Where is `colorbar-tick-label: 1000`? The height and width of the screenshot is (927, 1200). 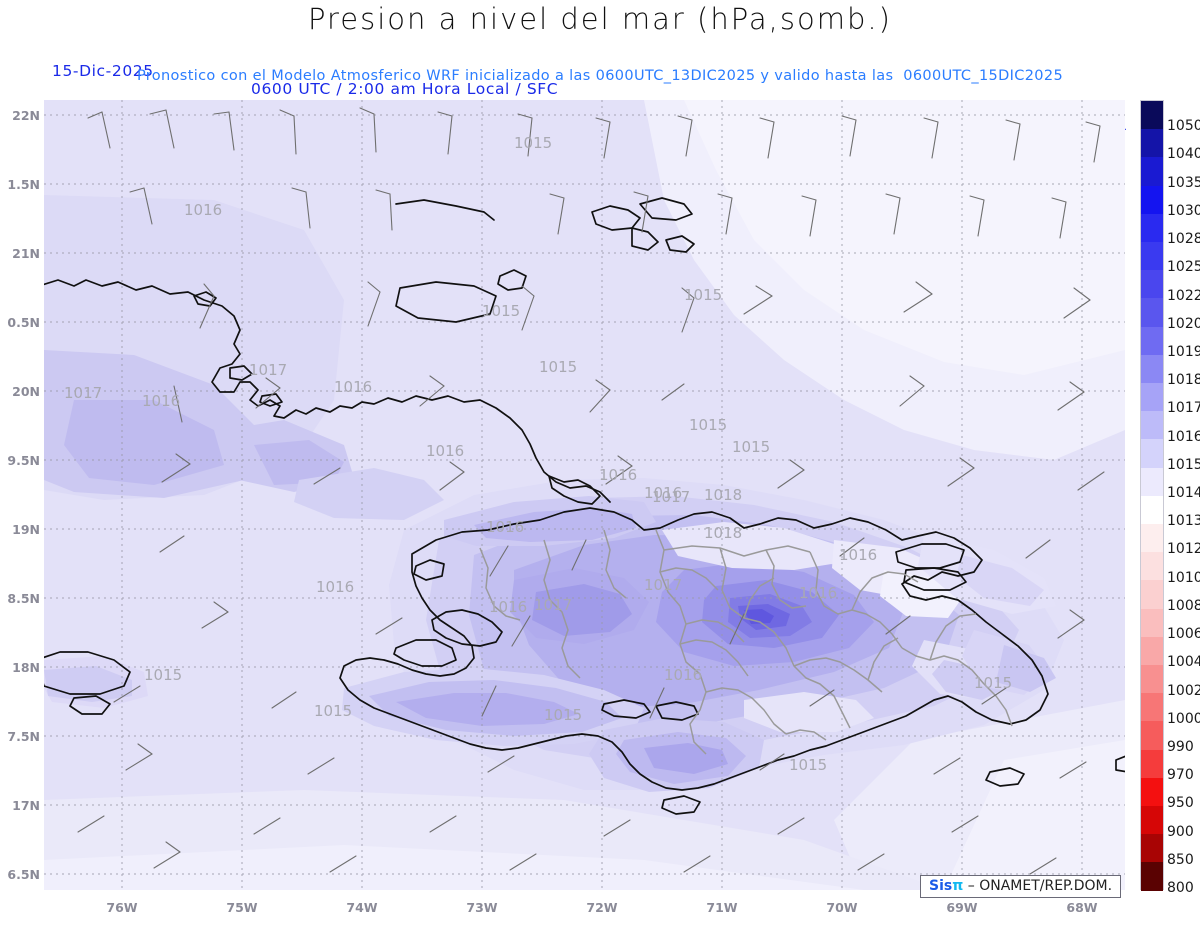
colorbar-tick-label: 1000 is located at coordinates (1183, 718).